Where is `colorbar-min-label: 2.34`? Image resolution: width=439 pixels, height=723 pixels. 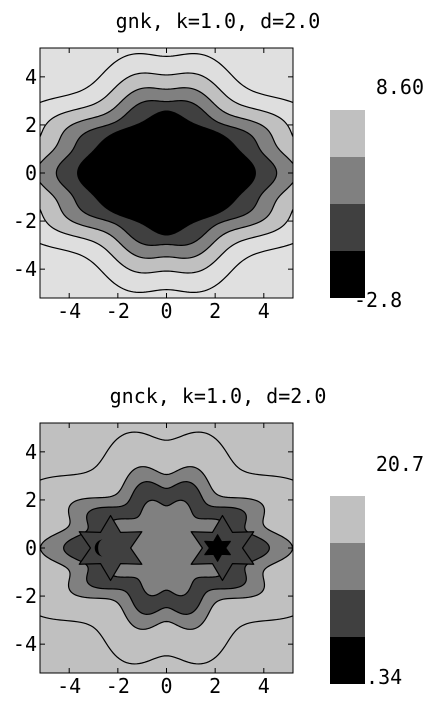 colorbar-min-label: 2.34 is located at coordinates (378, 677).